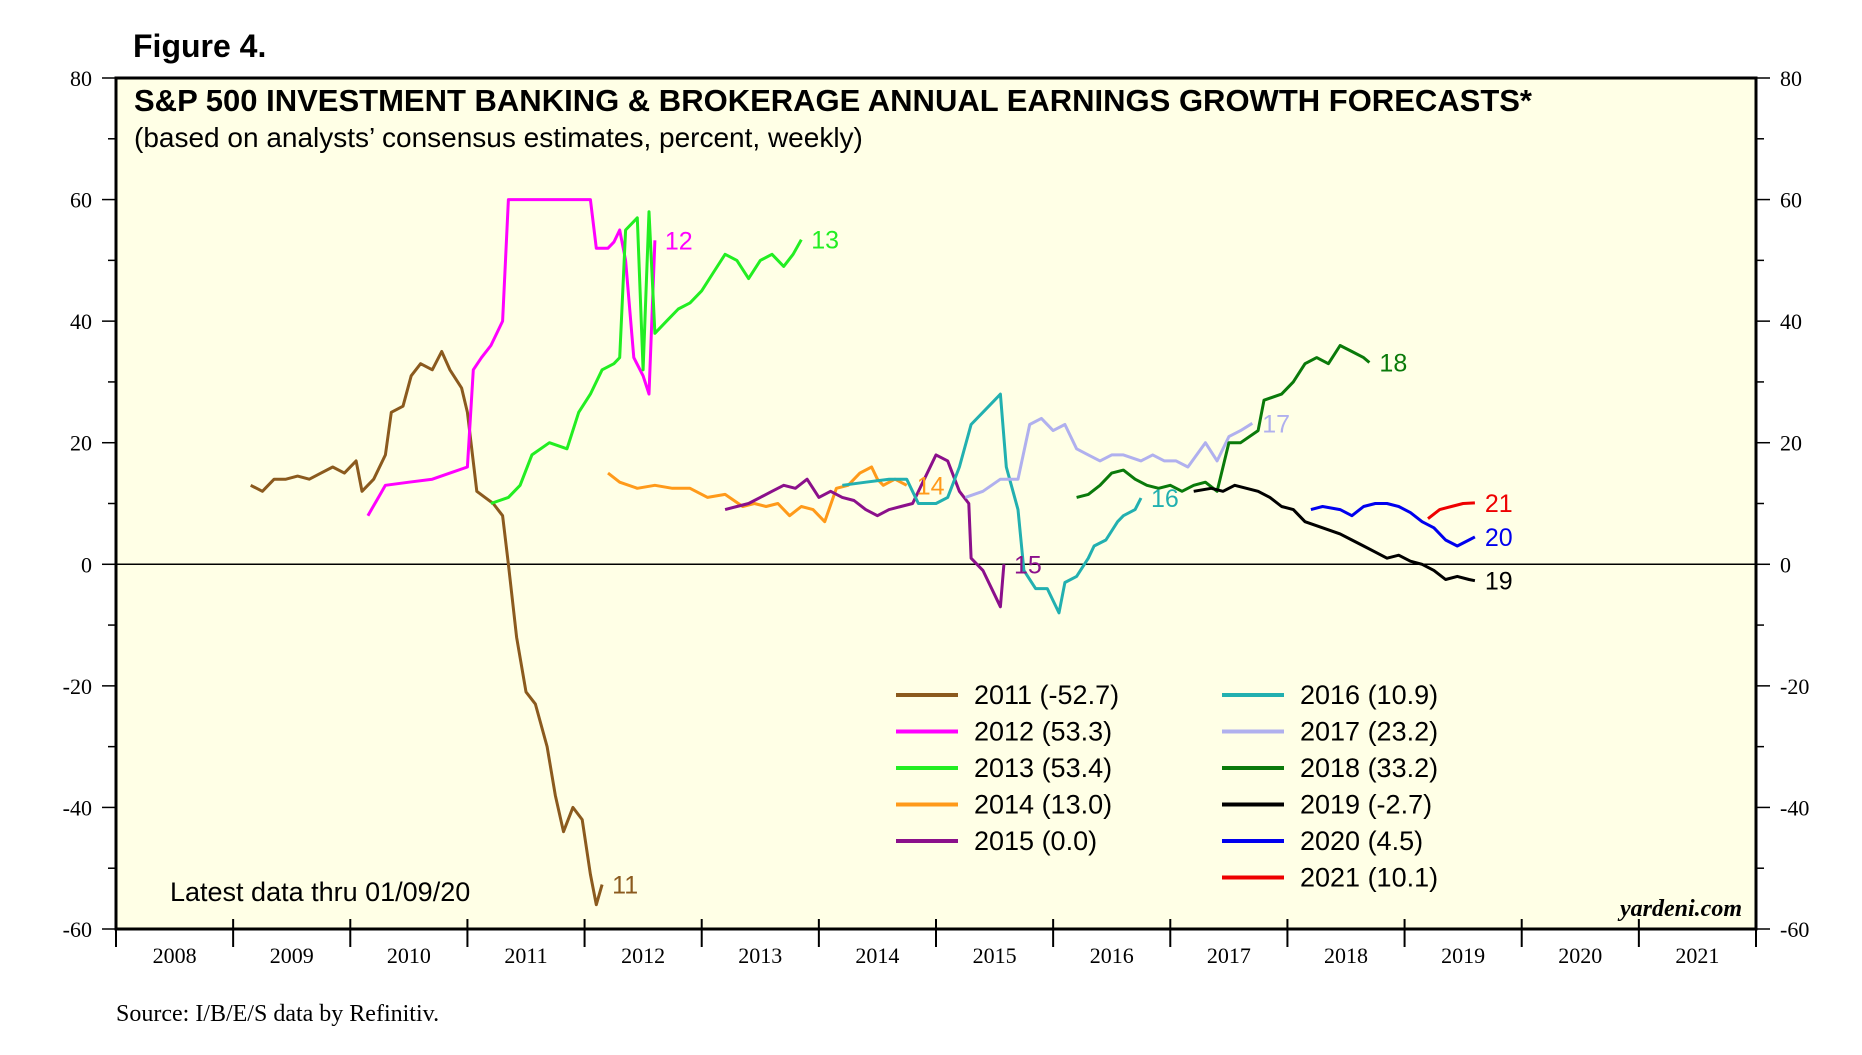 The width and height of the screenshot is (1862, 1055). Describe the element at coordinates (81, 443) in the screenshot. I see `y-tick-label-left: 20` at that location.